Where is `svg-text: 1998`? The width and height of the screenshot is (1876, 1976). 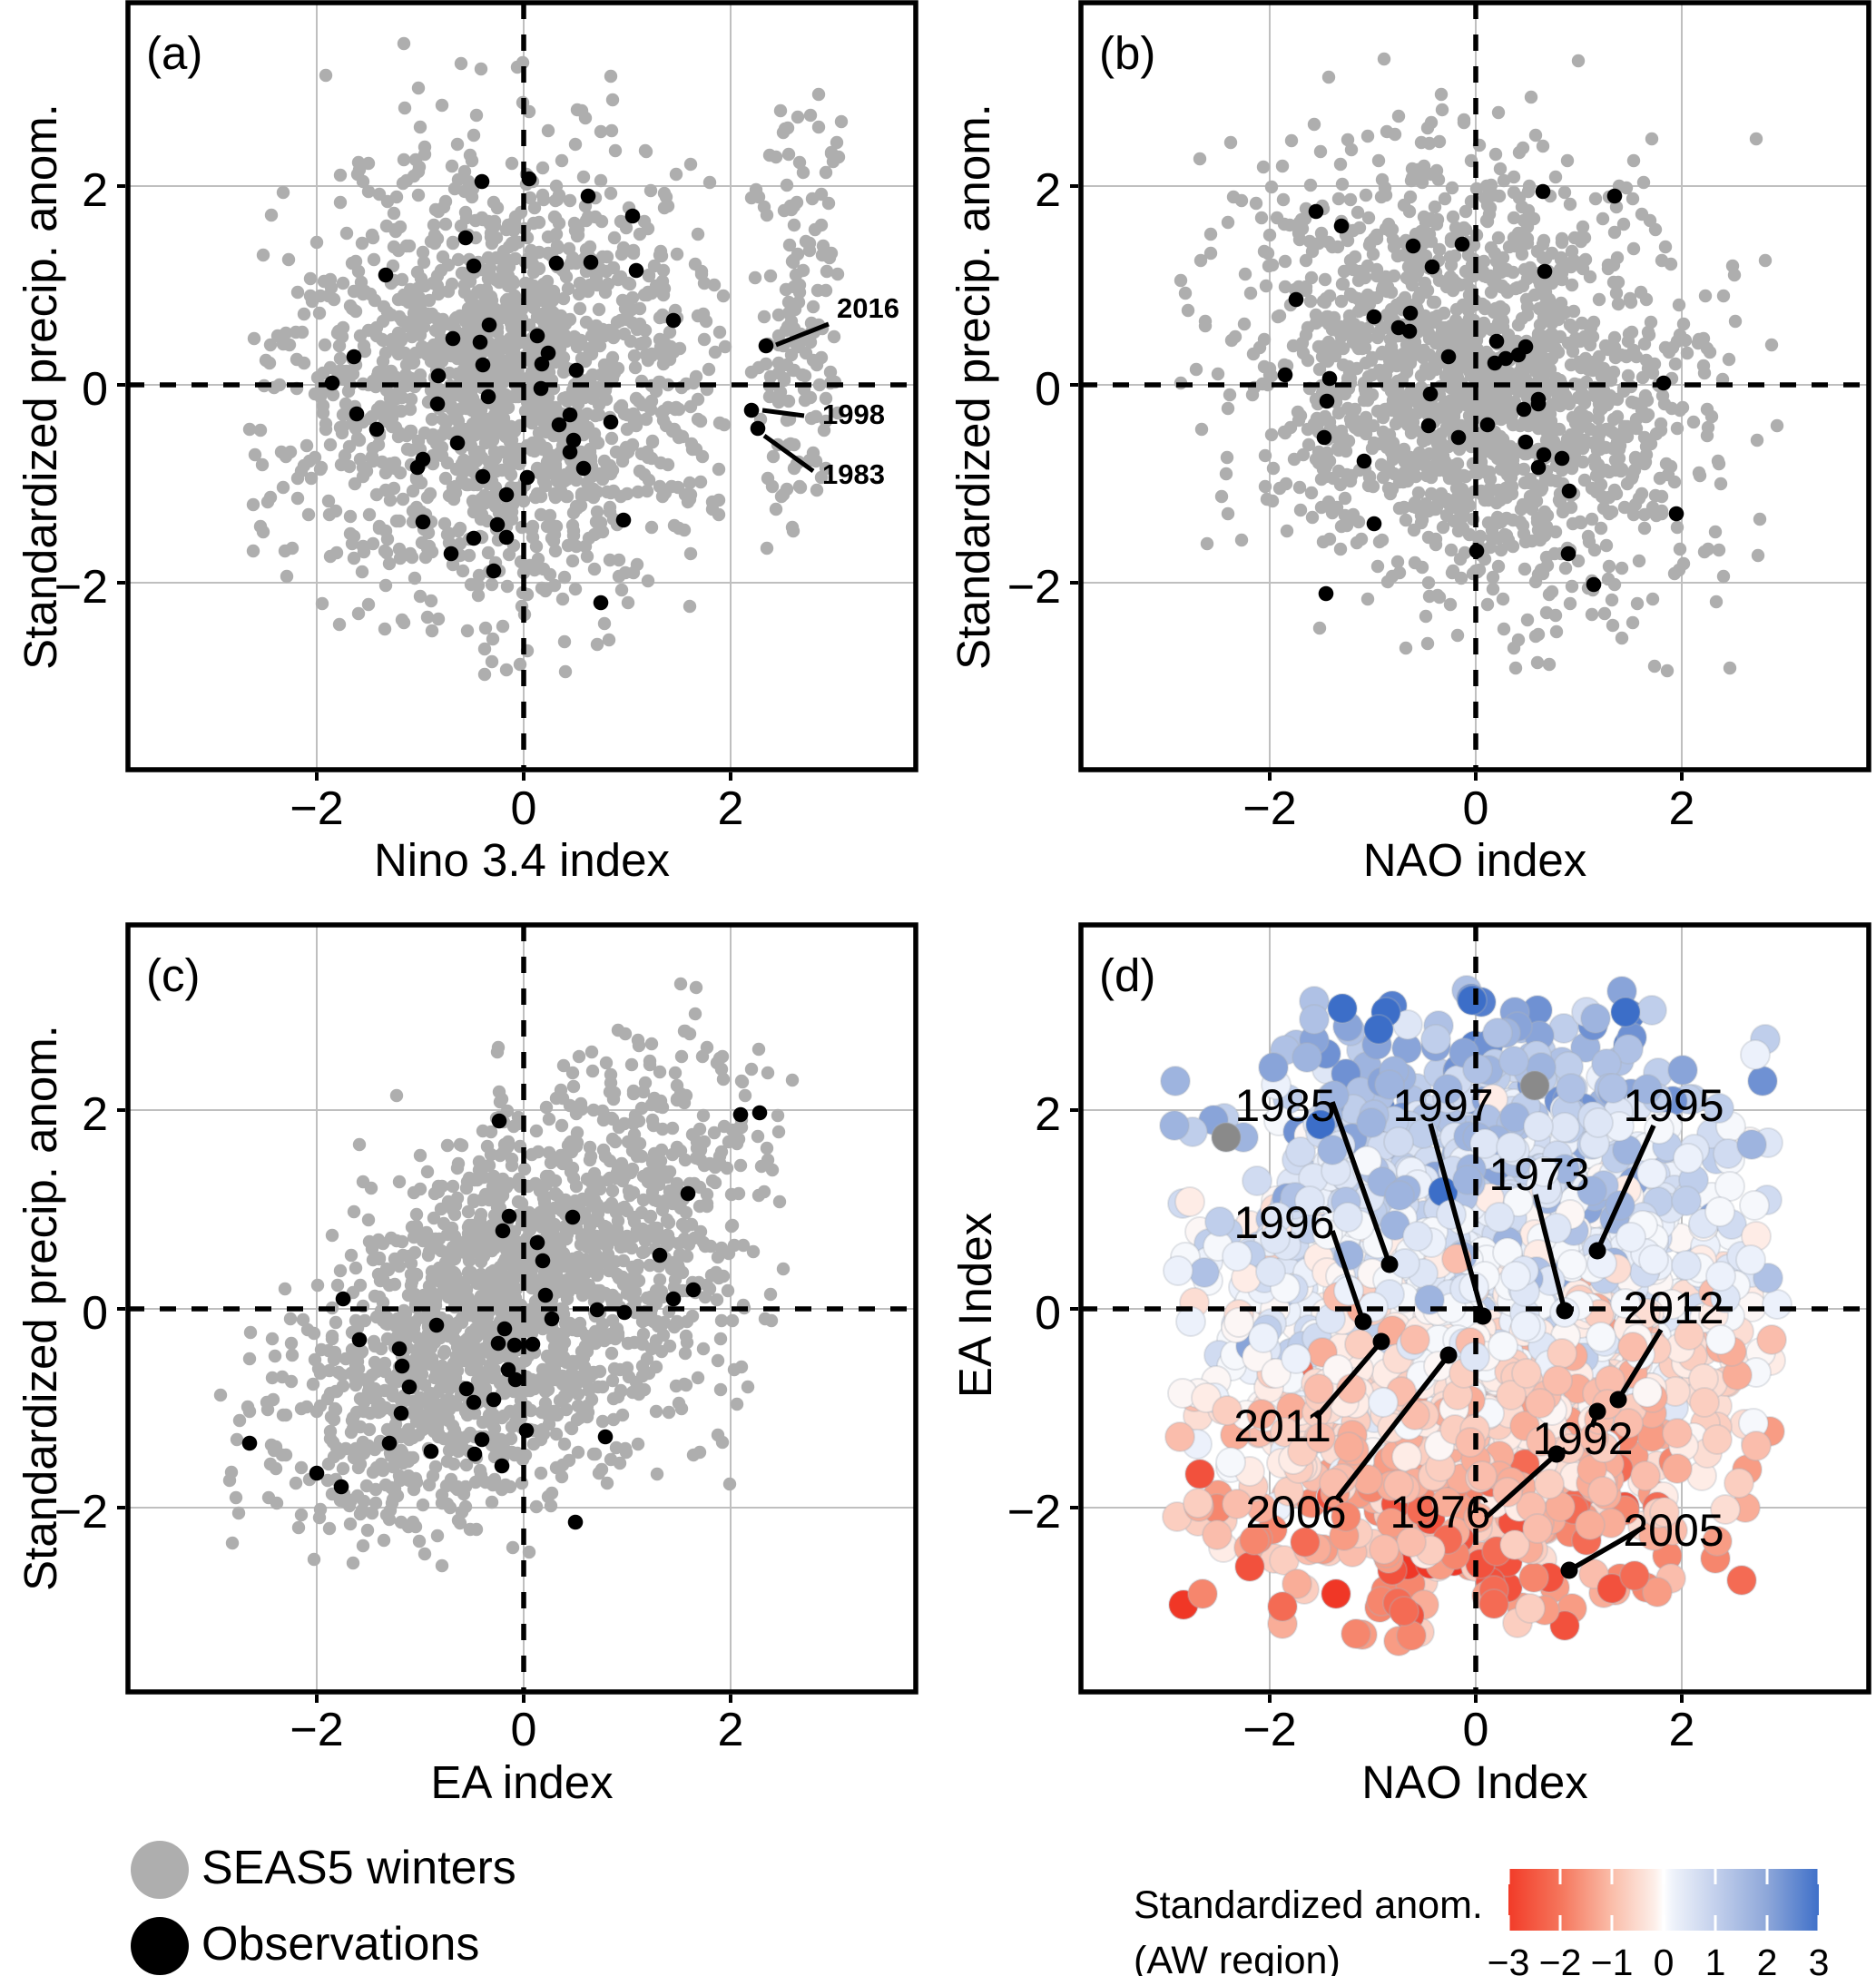 svg-text: 1998 is located at coordinates (854, 414).